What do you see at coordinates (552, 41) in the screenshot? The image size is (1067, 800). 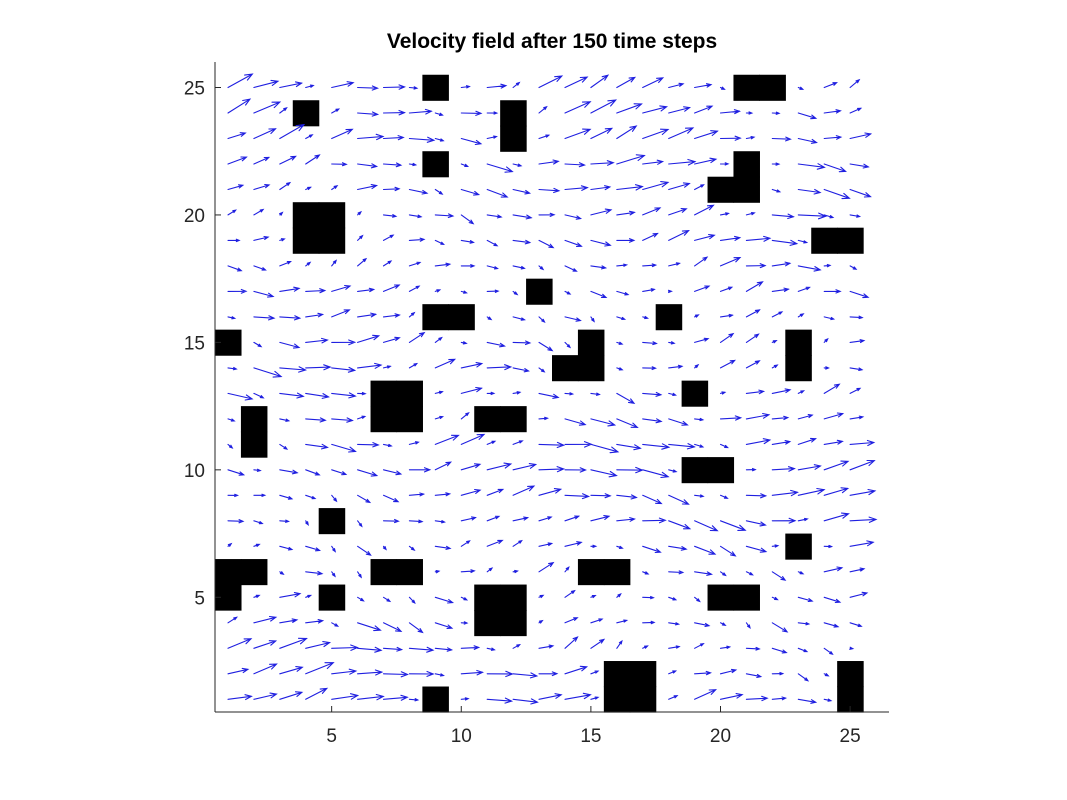 I see `chart-title: Velocity field after 150 time steps` at bounding box center [552, 41].